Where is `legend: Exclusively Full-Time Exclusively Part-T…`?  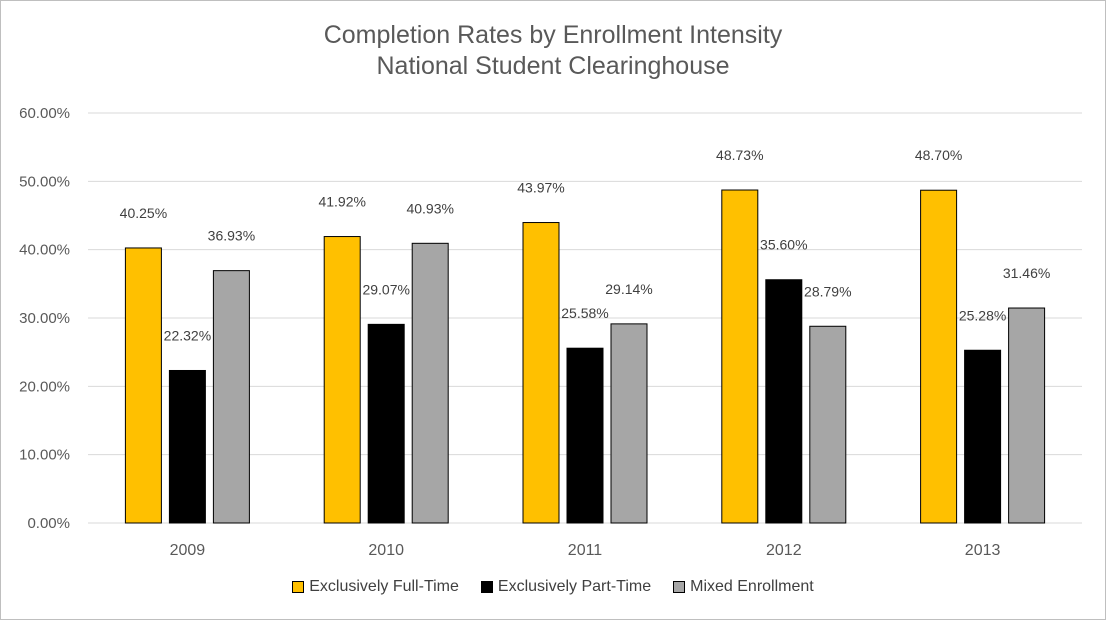 legend: Exclusively Full-Time Exclusively Part-T… is located at coordinates (553, 587).